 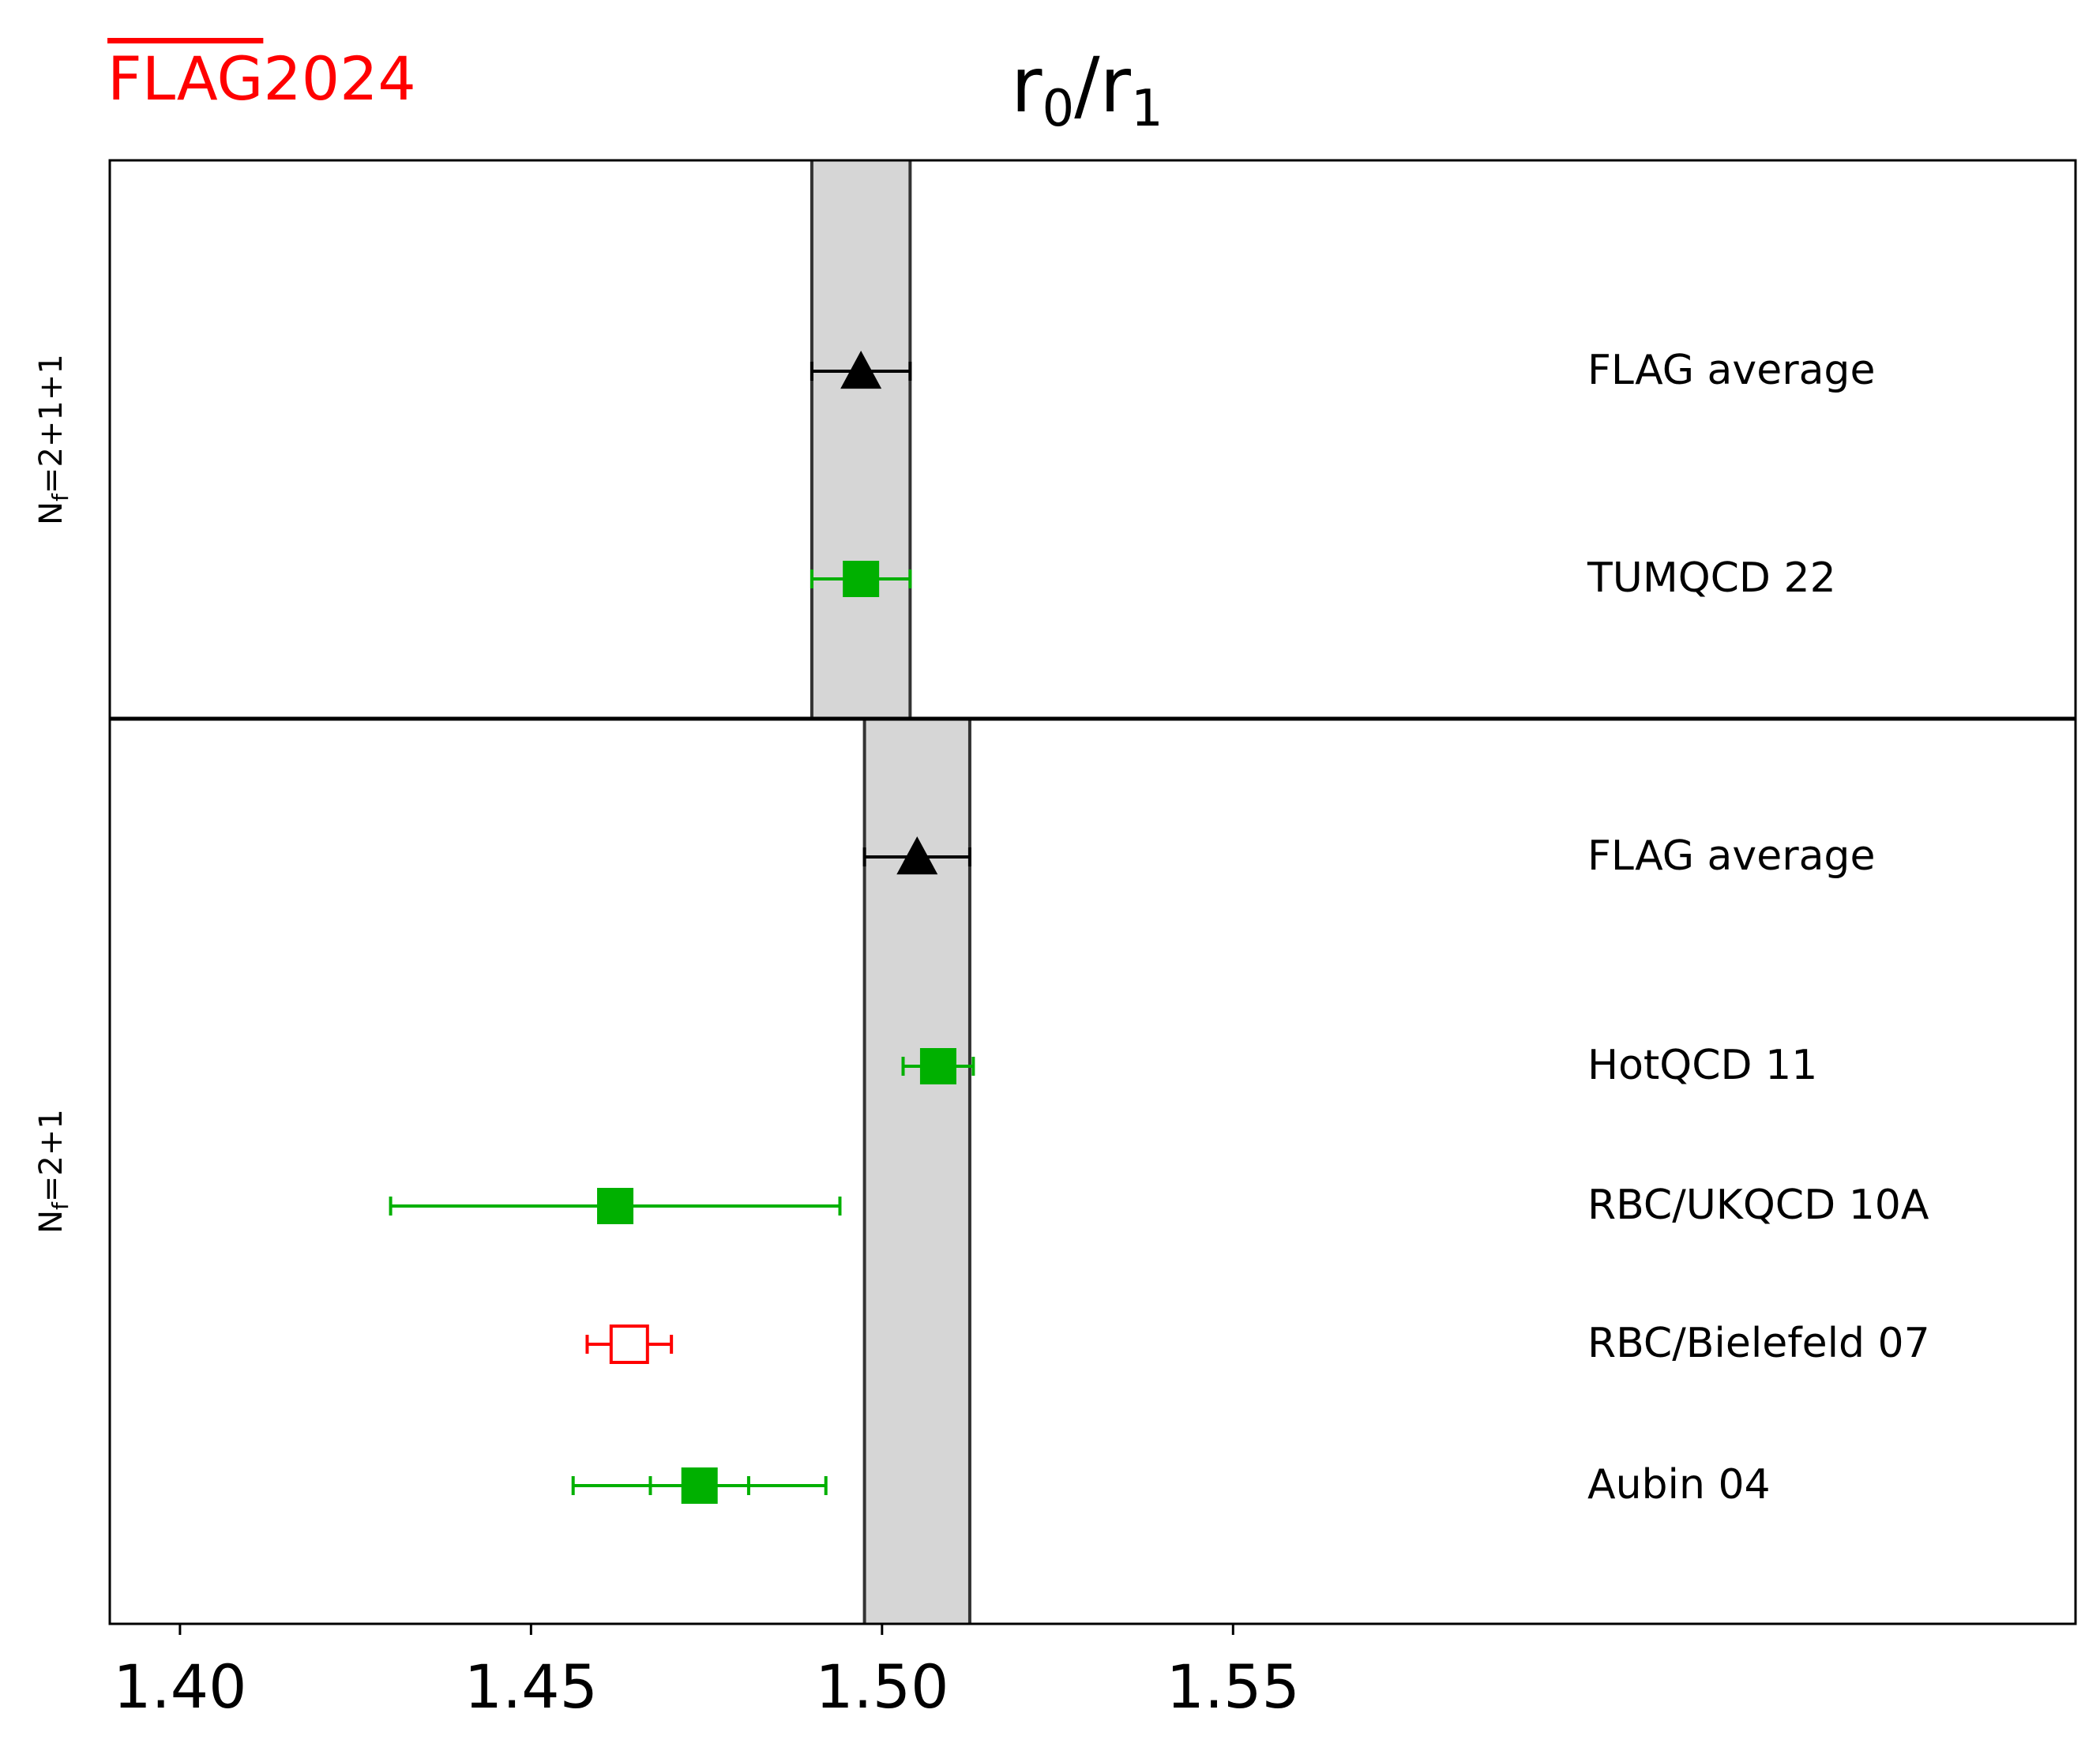 I want to click on flag-logo-text: FLAG, so click(x=185, y=78).